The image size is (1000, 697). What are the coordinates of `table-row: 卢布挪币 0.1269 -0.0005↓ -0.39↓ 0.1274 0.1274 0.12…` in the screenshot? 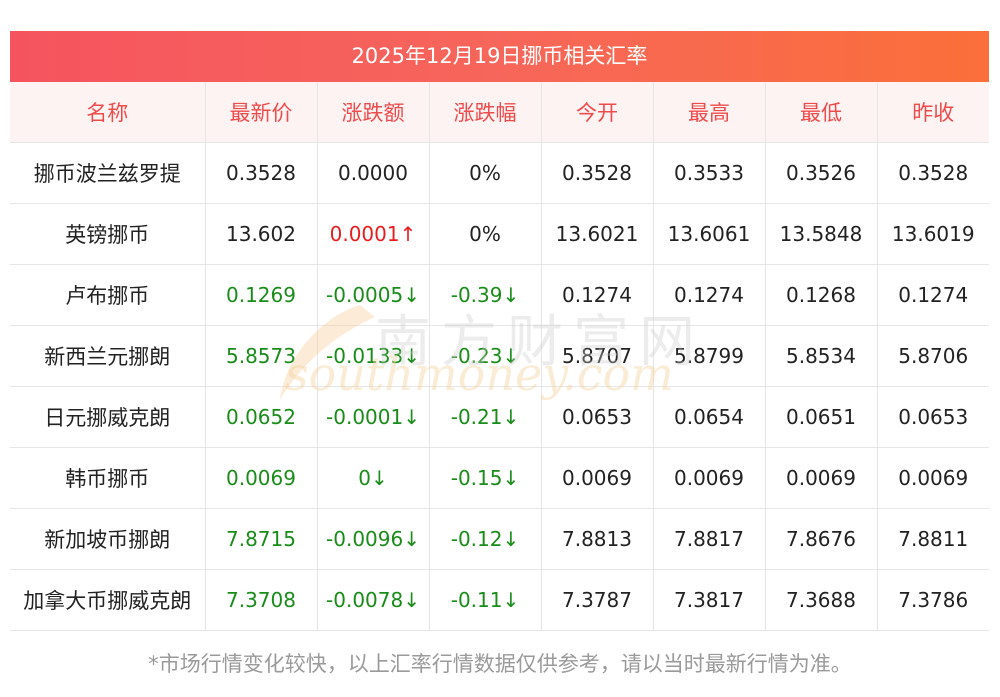 It's located at (499, 295).